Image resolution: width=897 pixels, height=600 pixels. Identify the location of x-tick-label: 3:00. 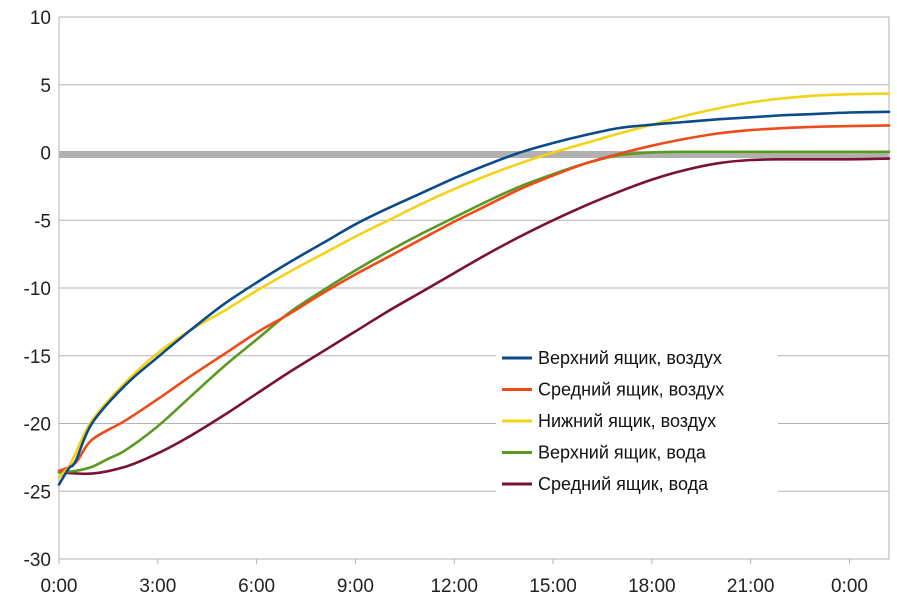
(157, 586).